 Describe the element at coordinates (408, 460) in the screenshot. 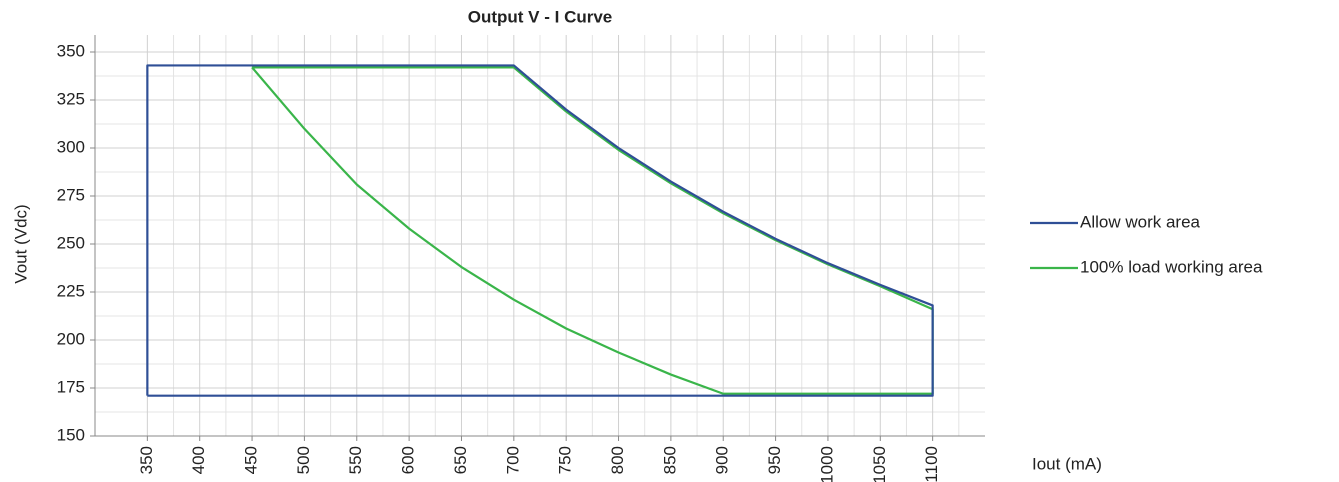

I see `x-tick-label: 600` at that location.